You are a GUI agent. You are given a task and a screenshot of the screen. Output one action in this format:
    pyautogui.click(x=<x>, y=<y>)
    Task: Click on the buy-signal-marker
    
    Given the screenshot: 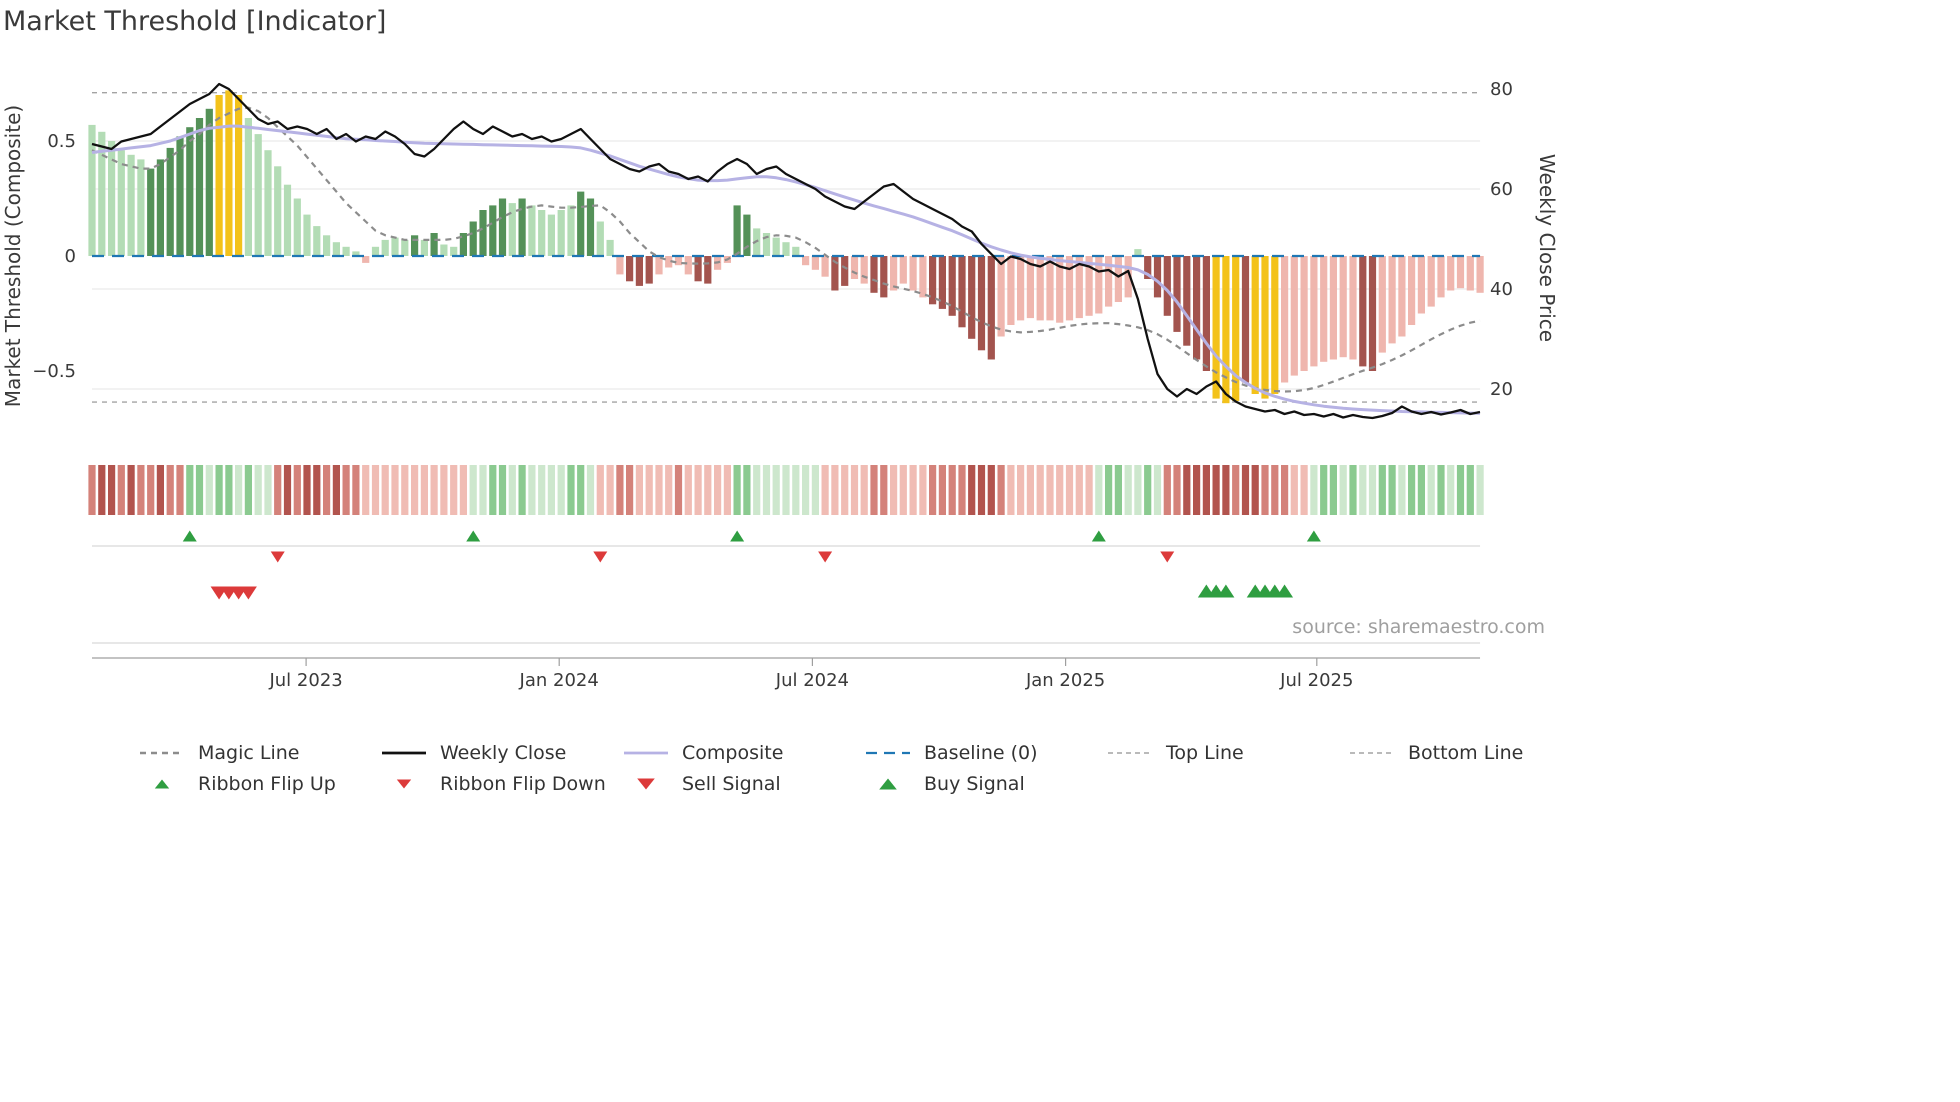 What is the action you would take?
    pyautogui.click(x=1226, y=591)
    